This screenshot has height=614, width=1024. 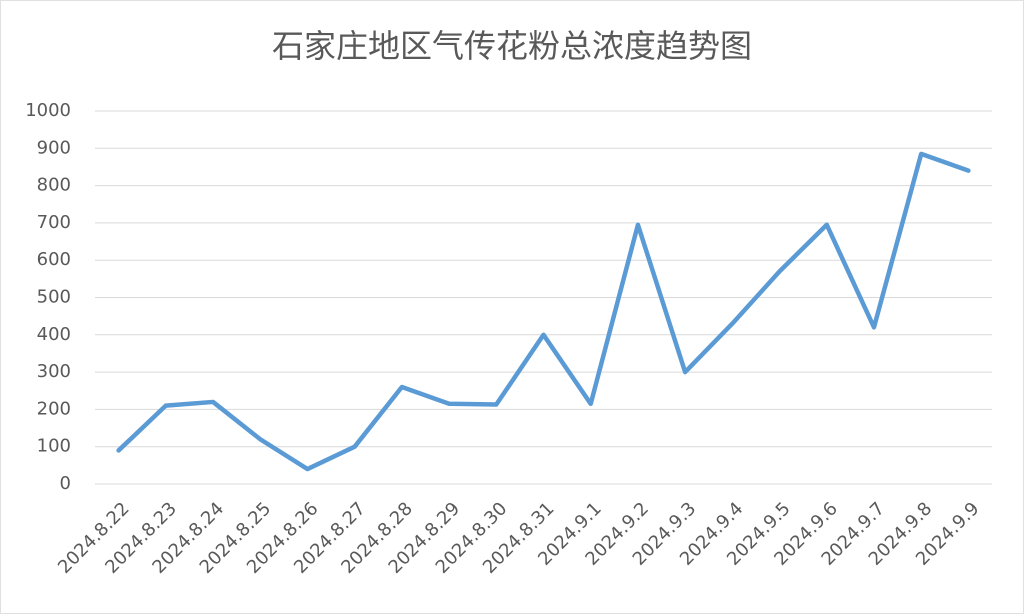 I want to click on y-tick-label: 100, so click(x=54, y=446).